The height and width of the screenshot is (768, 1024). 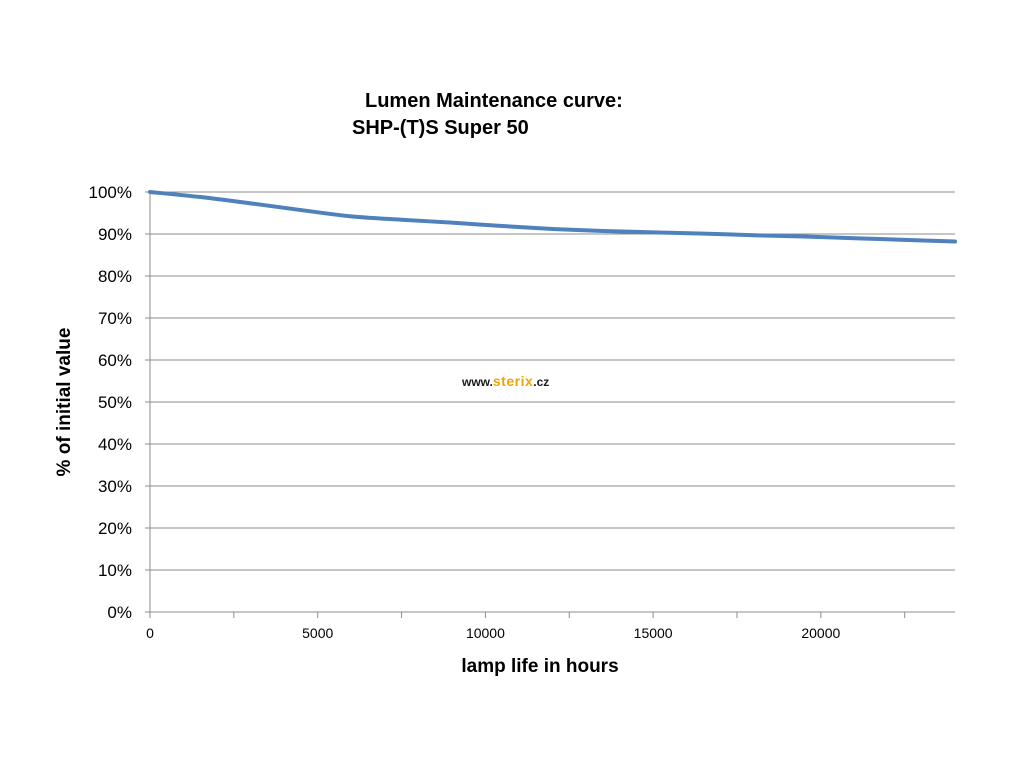 I want to click on y-tick-label: 30%, so click(x=115, y=486).